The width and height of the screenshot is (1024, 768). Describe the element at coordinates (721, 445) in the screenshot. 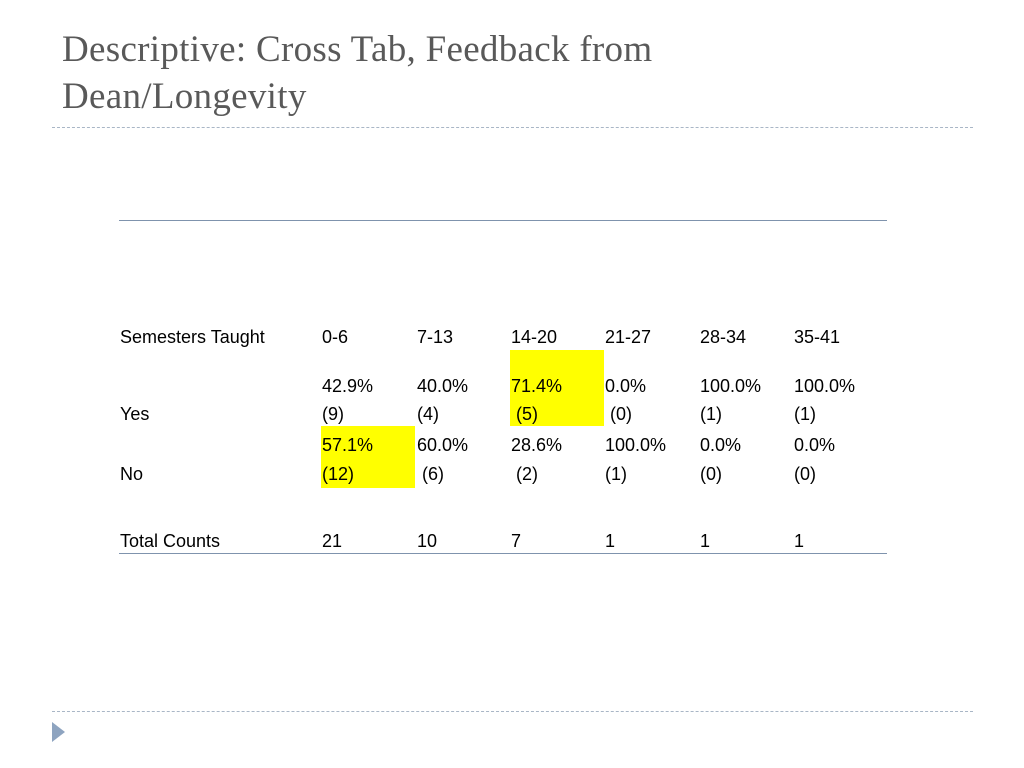

I see `no-28-34-pct: 0.0%` at that location.